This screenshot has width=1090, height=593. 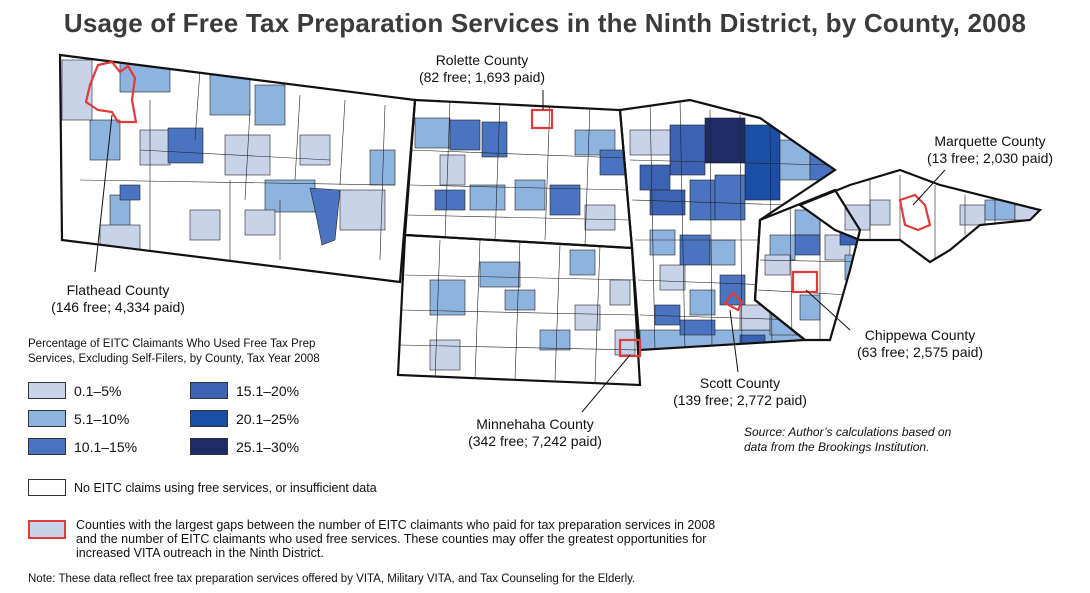 I want to click on legend-label: 15.1–20%, so click(x=268, y=390).